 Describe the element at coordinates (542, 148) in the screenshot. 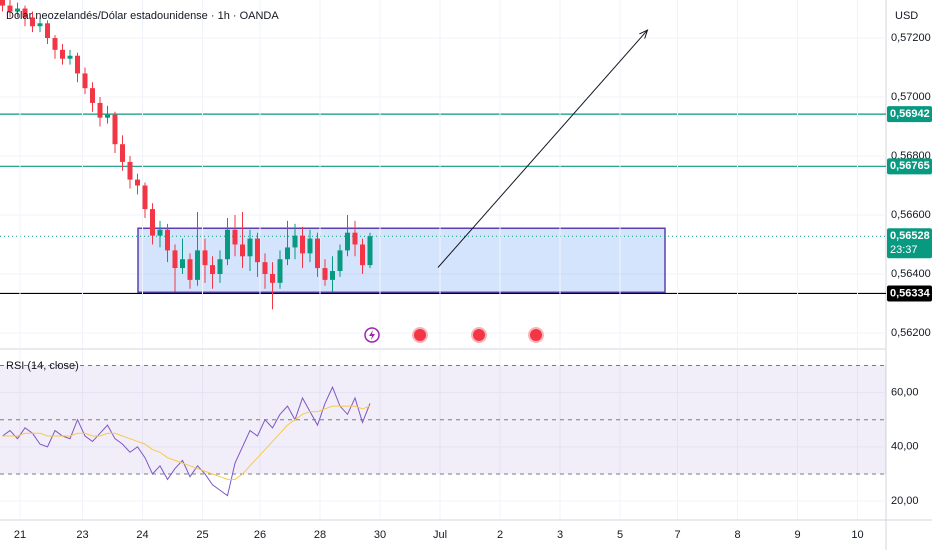

I see `trend-arrow` at that location.